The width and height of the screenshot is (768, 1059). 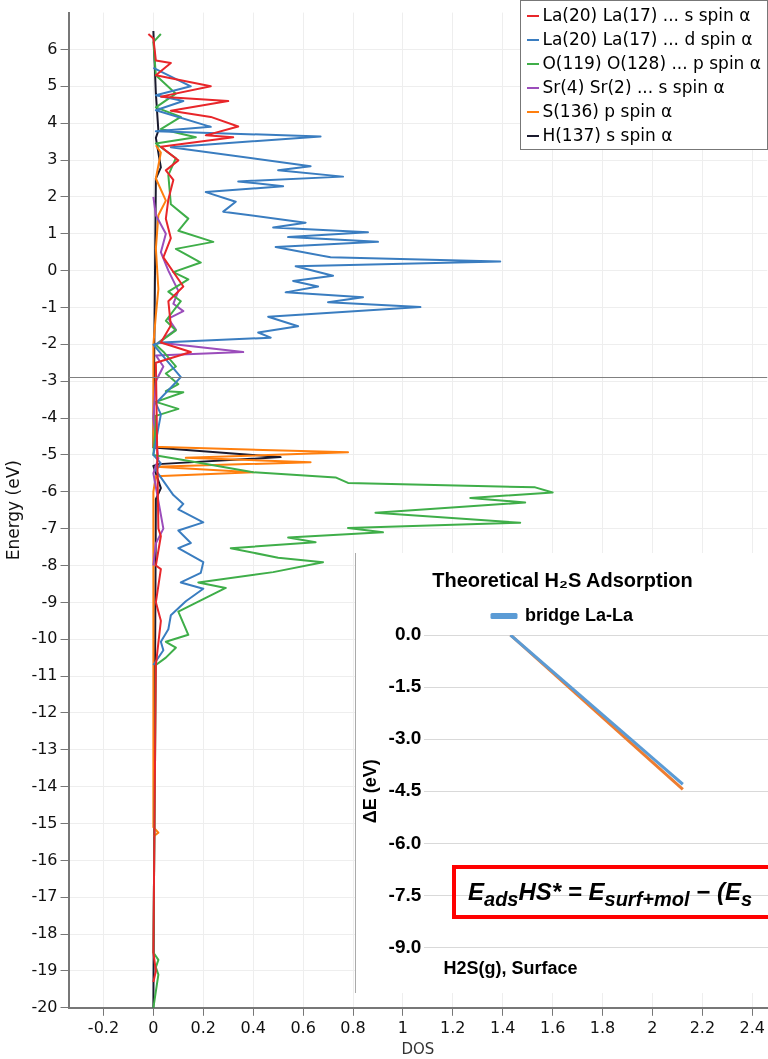 What do you see at coordinates (44, 785) in the screenshot?
I see `y-tick-label: -14` at bounding box center [44, 785].